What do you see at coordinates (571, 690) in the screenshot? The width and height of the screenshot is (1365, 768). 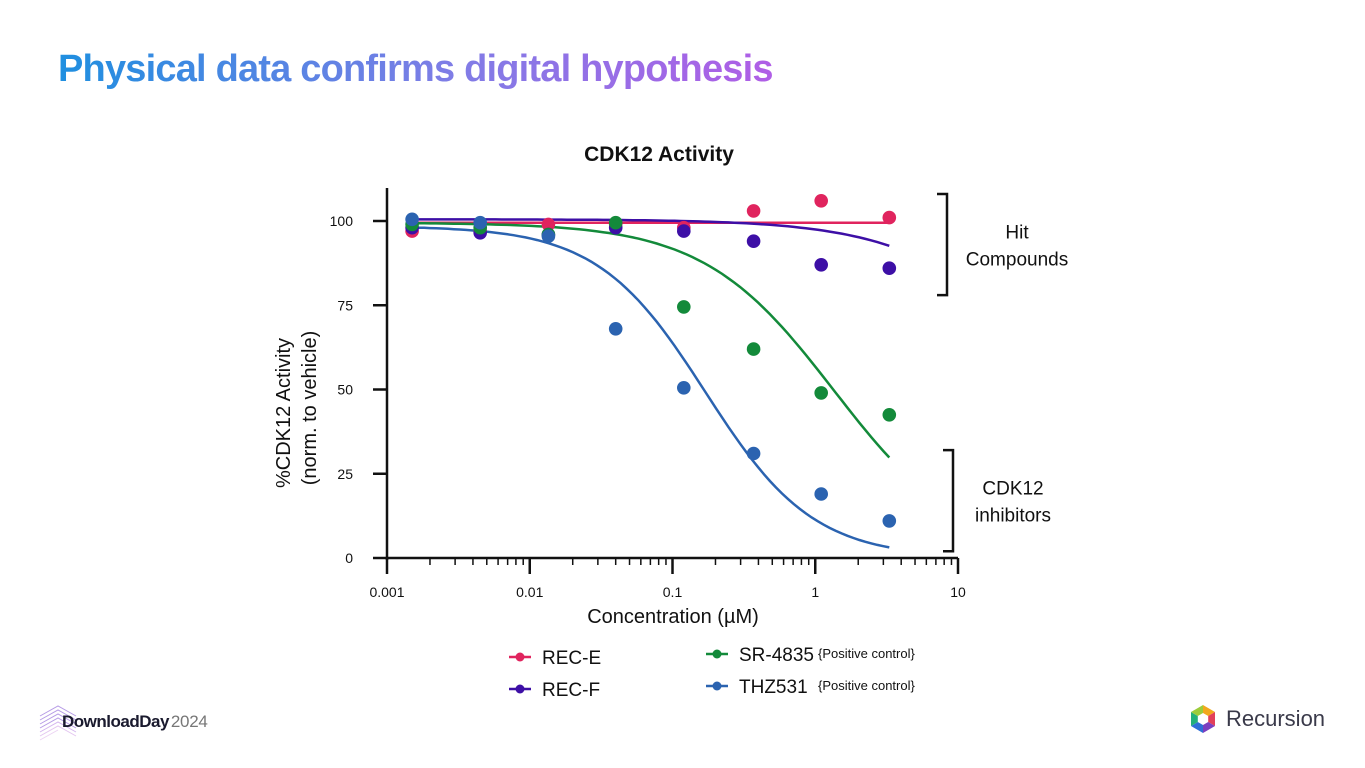 I see `legend-label: REC-F` at bounding box center [571, 690].